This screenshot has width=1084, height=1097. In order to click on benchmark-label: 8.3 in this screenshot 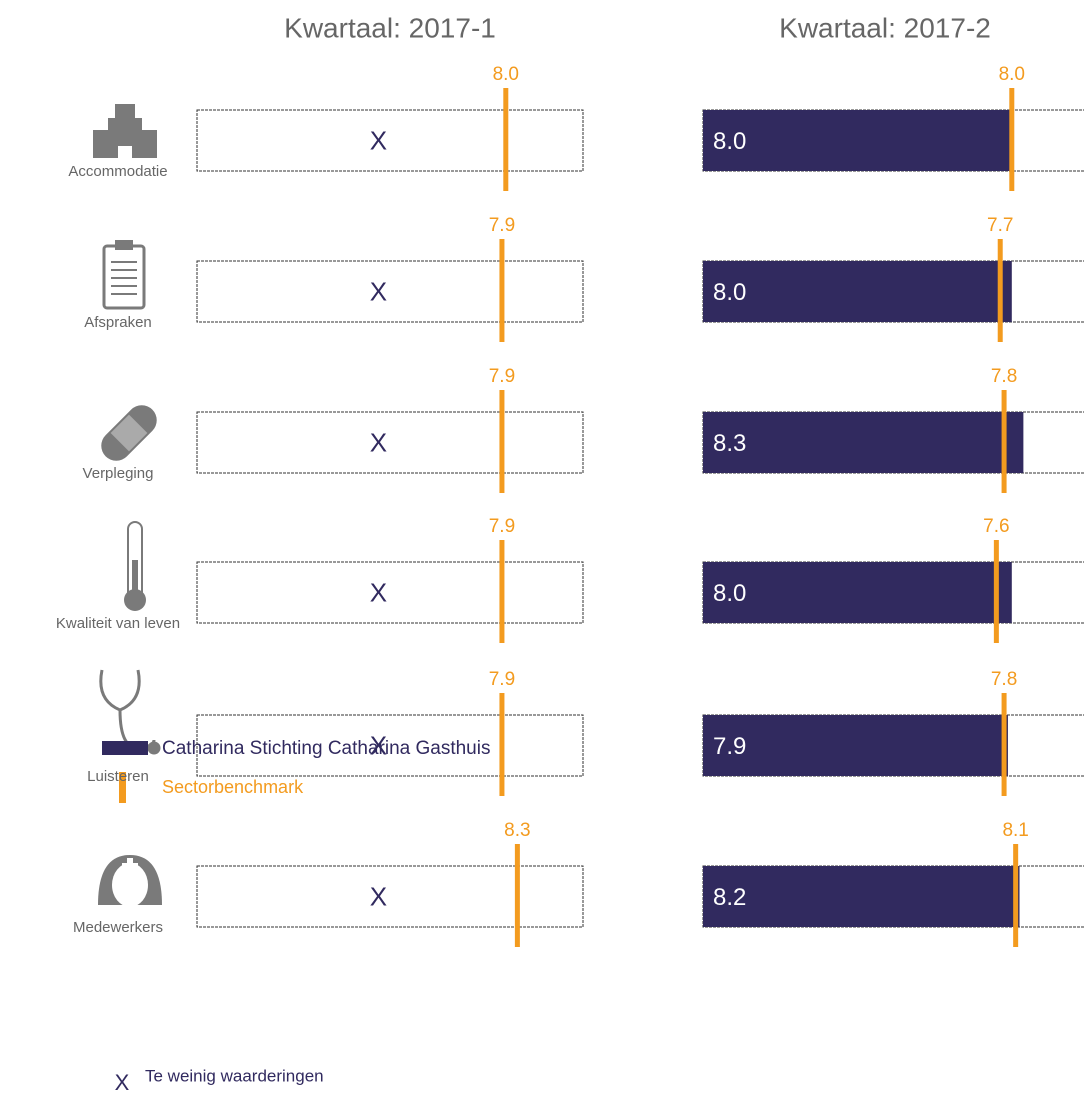, I will do `click(517, 830)`.